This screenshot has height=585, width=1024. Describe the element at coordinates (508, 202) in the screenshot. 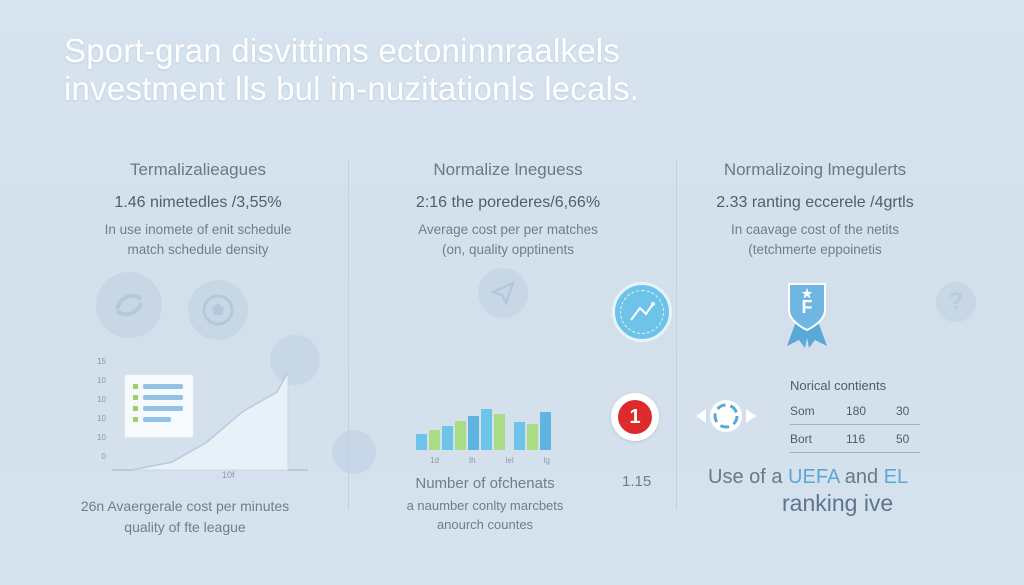

I see `column-2-stat: 2:16 the porederes/6,66%` at that location.